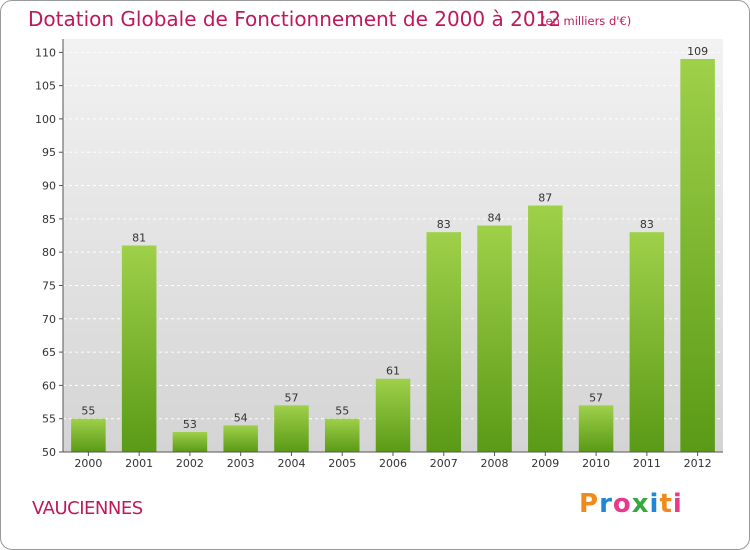 This screenshot has height=550, width=750. I want to click on y-tick-label: 65, so click(49, 352).